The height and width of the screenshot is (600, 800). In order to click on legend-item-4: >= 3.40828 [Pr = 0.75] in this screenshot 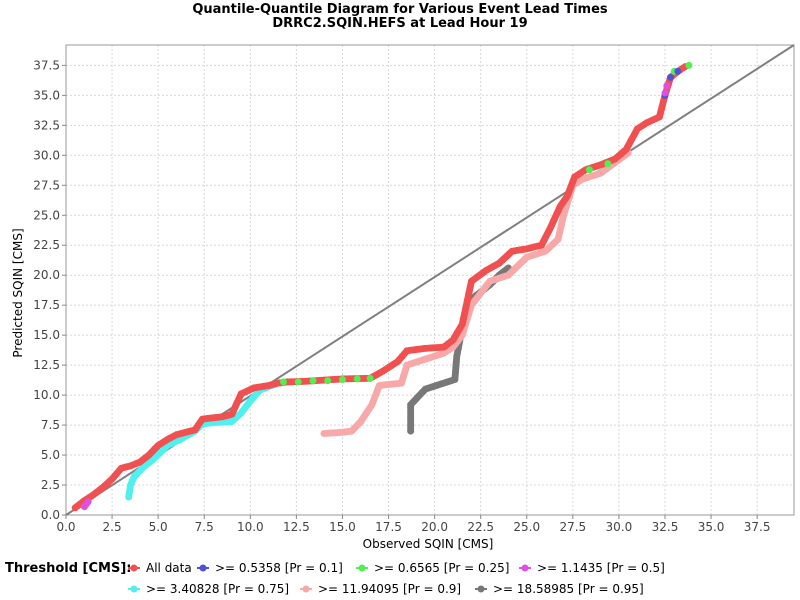, I will do `click(208, 589)`.